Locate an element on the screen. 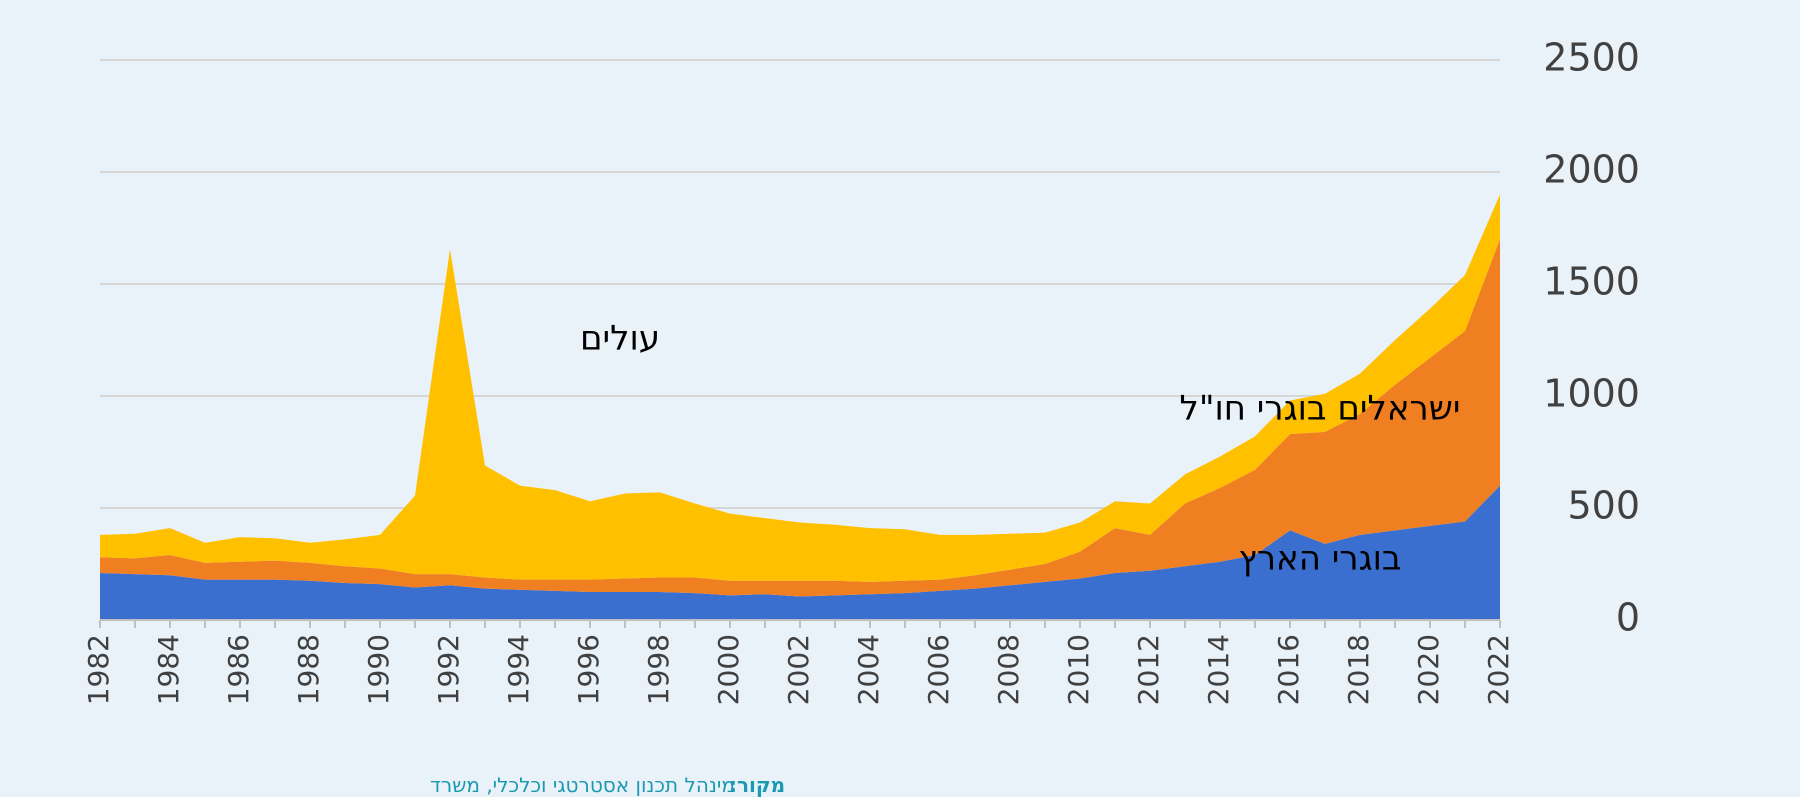  series-label: ישראלים בוגרי חו"ל is located at coordinates (1320, 409).